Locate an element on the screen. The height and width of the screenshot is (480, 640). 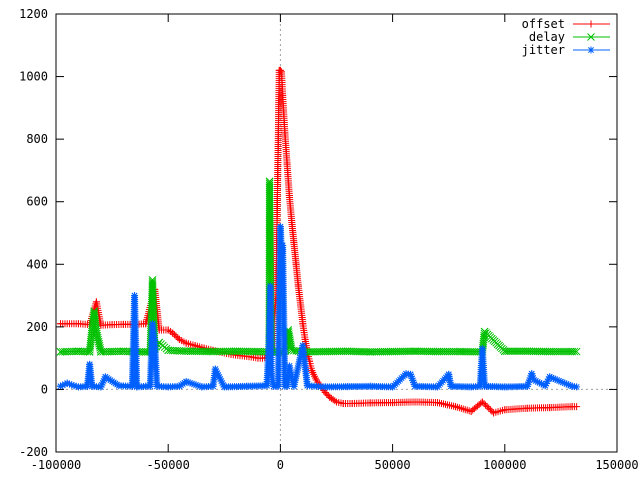
y-tick-label: 400 is located at coordinates (37, 264).